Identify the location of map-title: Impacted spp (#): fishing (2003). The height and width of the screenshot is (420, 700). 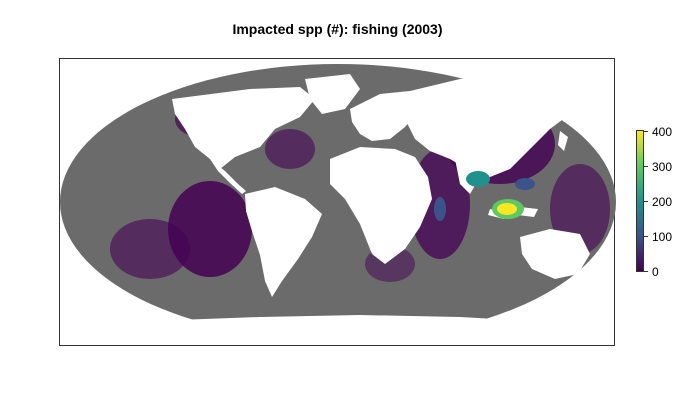
(337, 29).